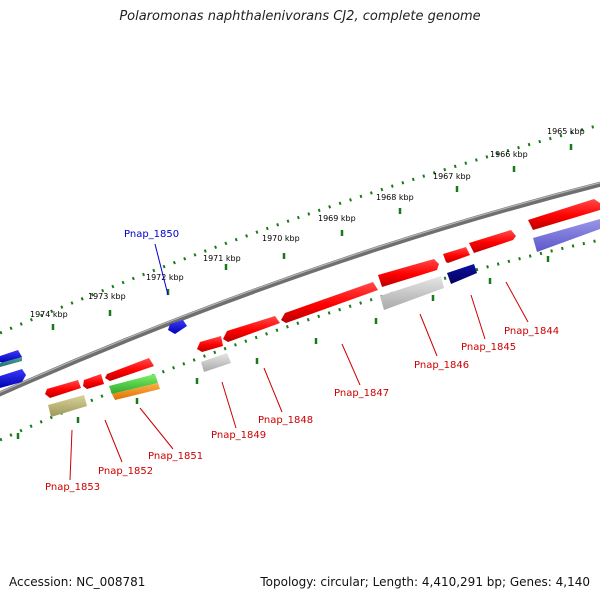  Describe the element at coordinates (412, 293) in the screenshot. I see `category-block-gray` at that location.